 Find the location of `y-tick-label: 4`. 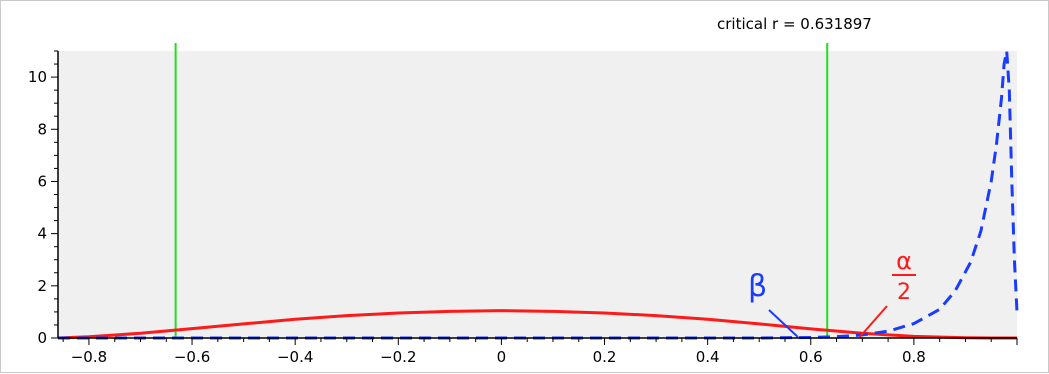

y-tick-label: 4 is located at coordinates (42, 234).